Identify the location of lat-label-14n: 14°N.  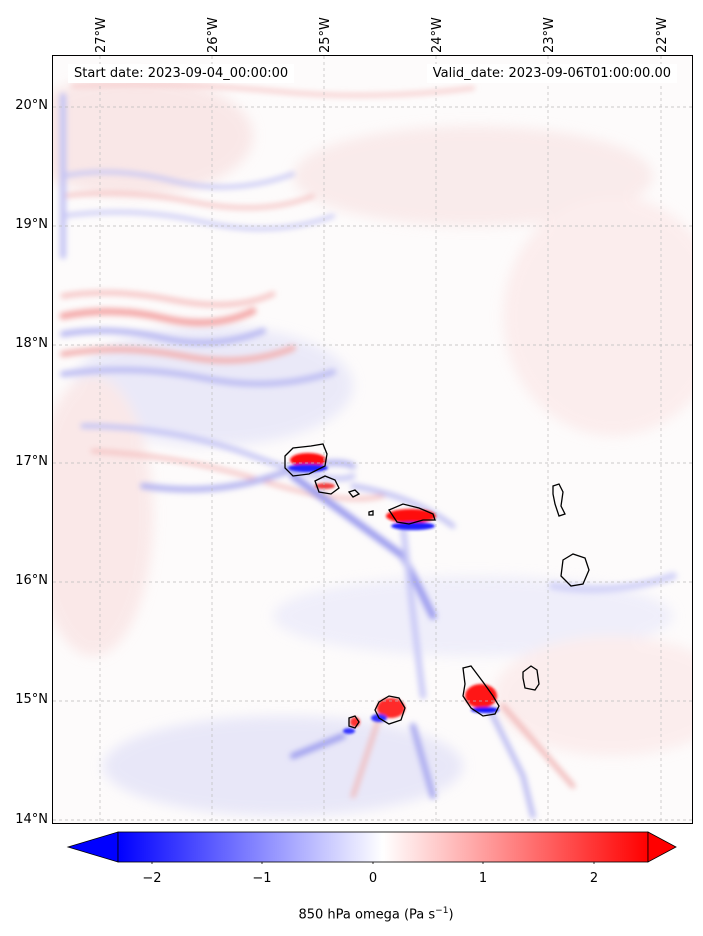
(31, 819).